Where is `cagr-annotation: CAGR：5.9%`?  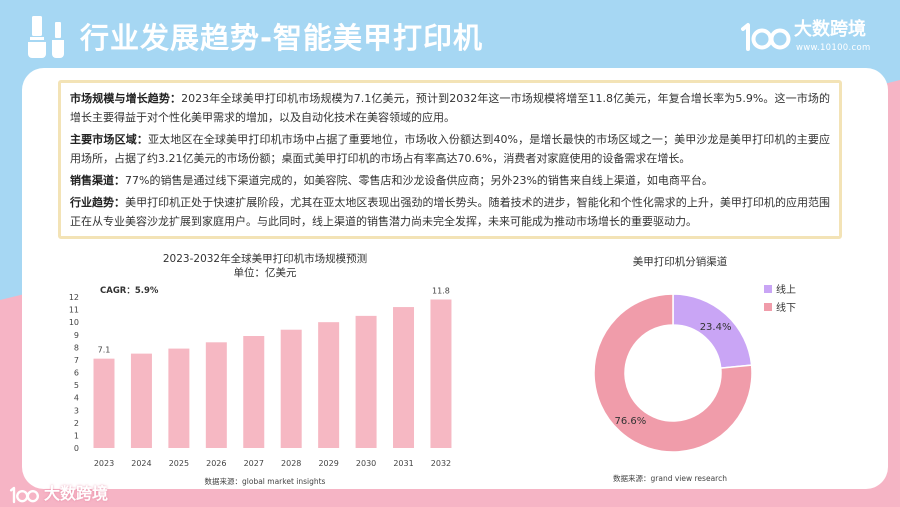
cagr-annotation: CAGR：5.9% is located at coordinates (129, 291).